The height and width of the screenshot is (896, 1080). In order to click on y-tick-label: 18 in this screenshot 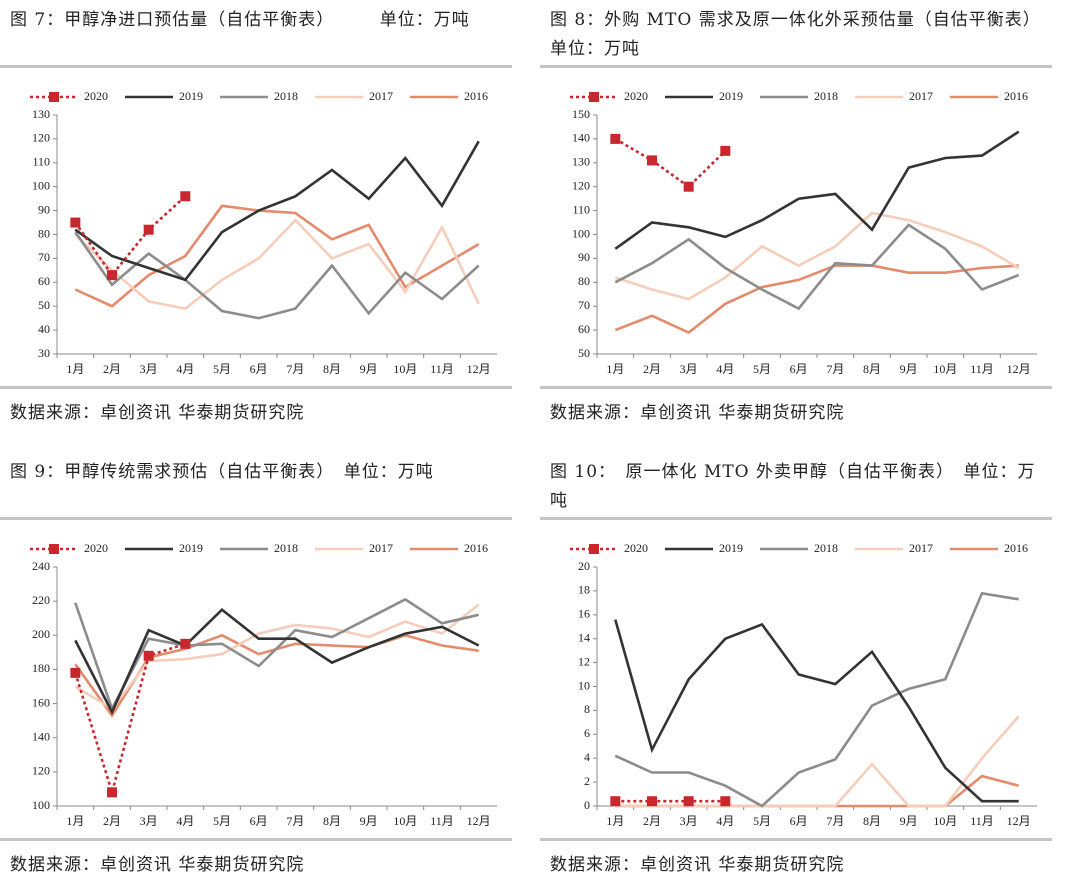, I will do `click(584, 590)`.